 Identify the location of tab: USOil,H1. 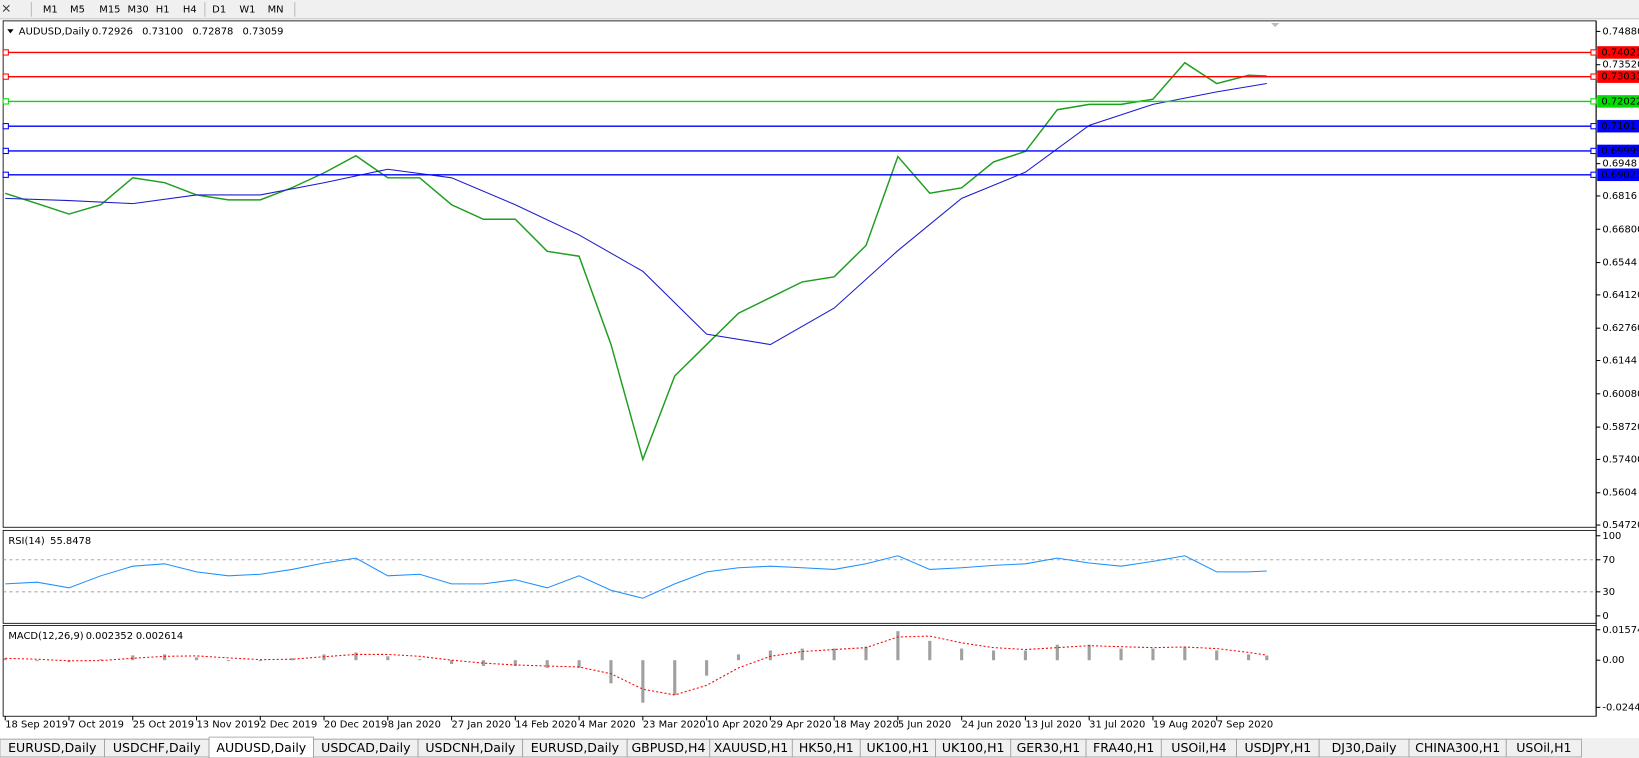
(1543, 748).